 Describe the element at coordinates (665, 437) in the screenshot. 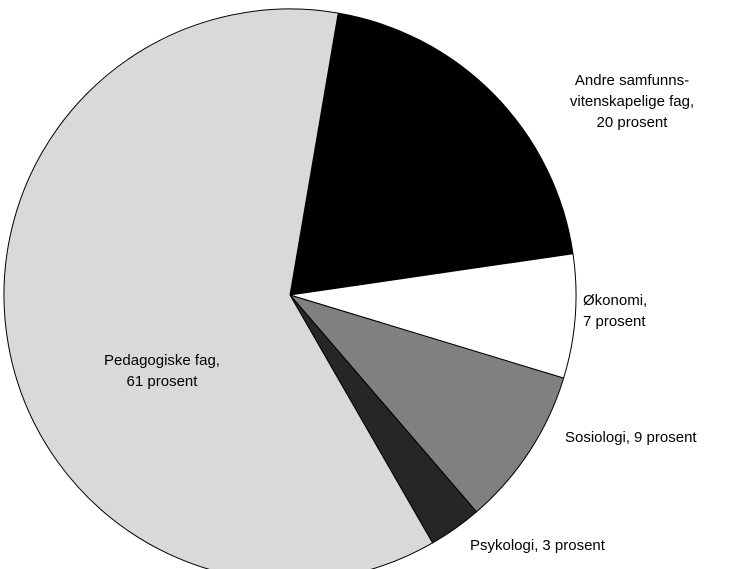

I see `value-label: 9 prosent` at that location.